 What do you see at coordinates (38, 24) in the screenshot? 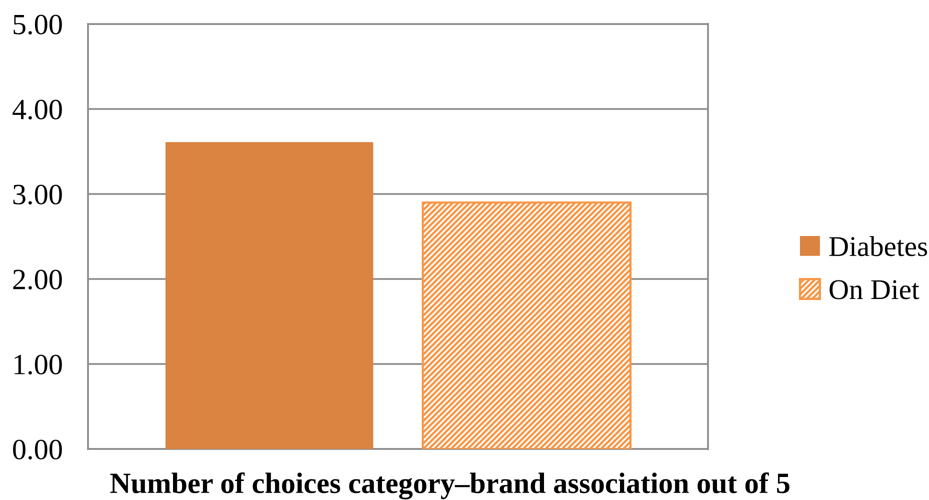
I see `y-tick-label: 5.00` at bounding box center [38, 24].